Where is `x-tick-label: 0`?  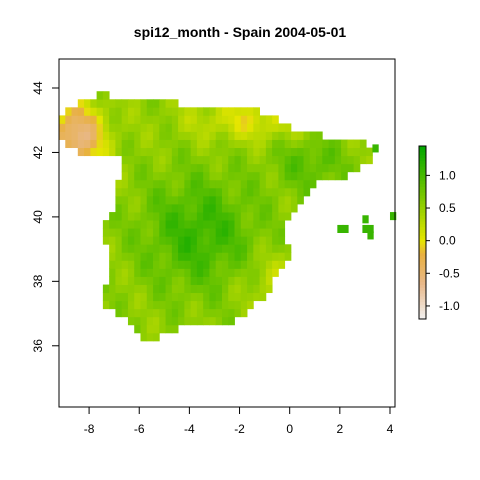 x-tick-label: 0 is located at coordinates (289, 429).